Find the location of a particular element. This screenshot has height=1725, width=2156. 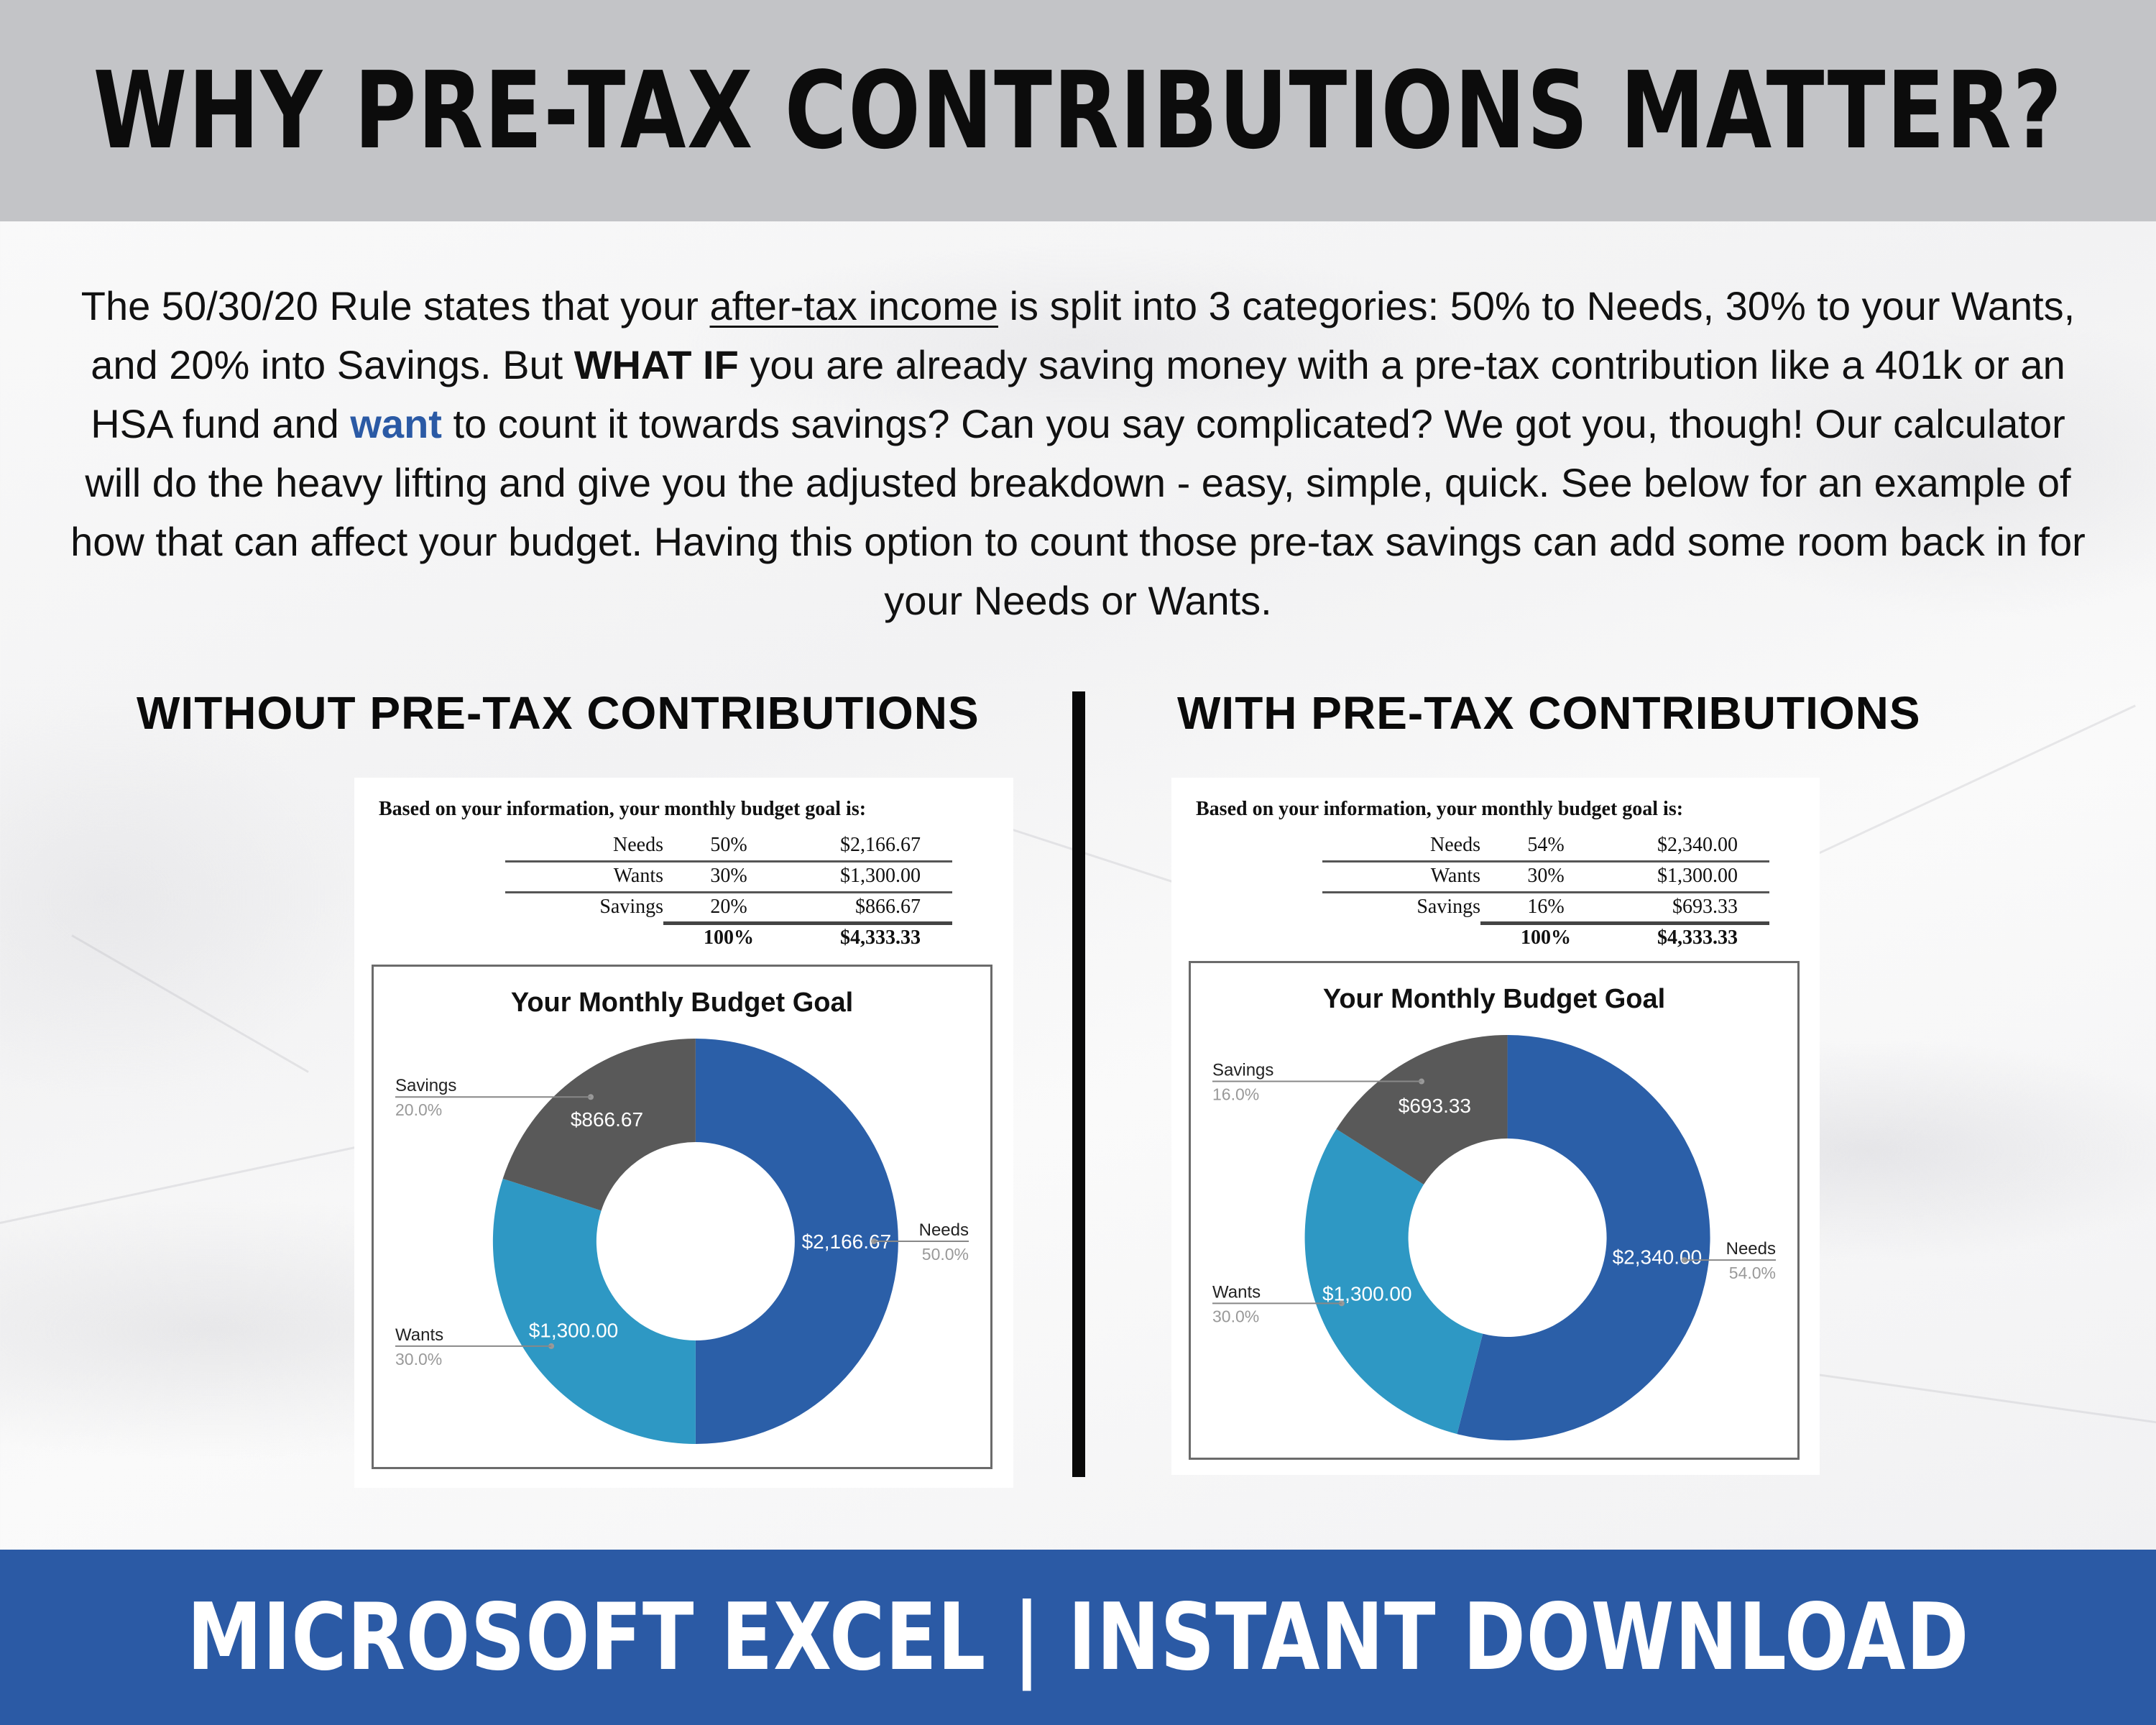

slice-value-label: $866.67 is located at coordinates (607, 1119).